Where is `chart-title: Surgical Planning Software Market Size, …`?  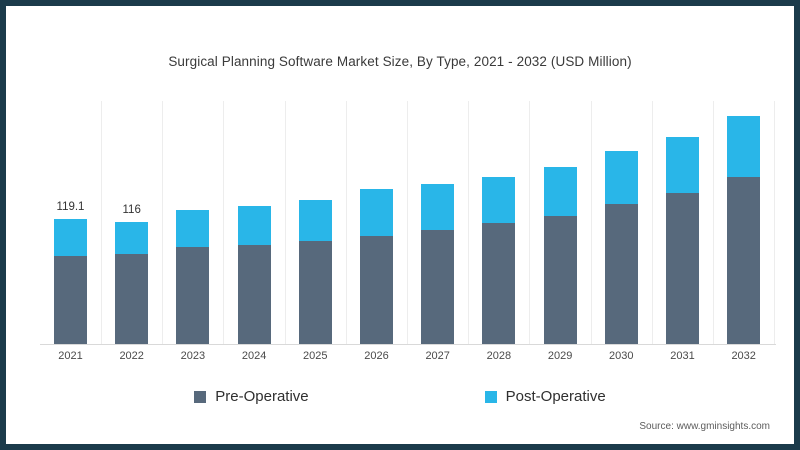
chart-title: Surgical Planning Software Market Size, … is located at coordinates (400, 61).